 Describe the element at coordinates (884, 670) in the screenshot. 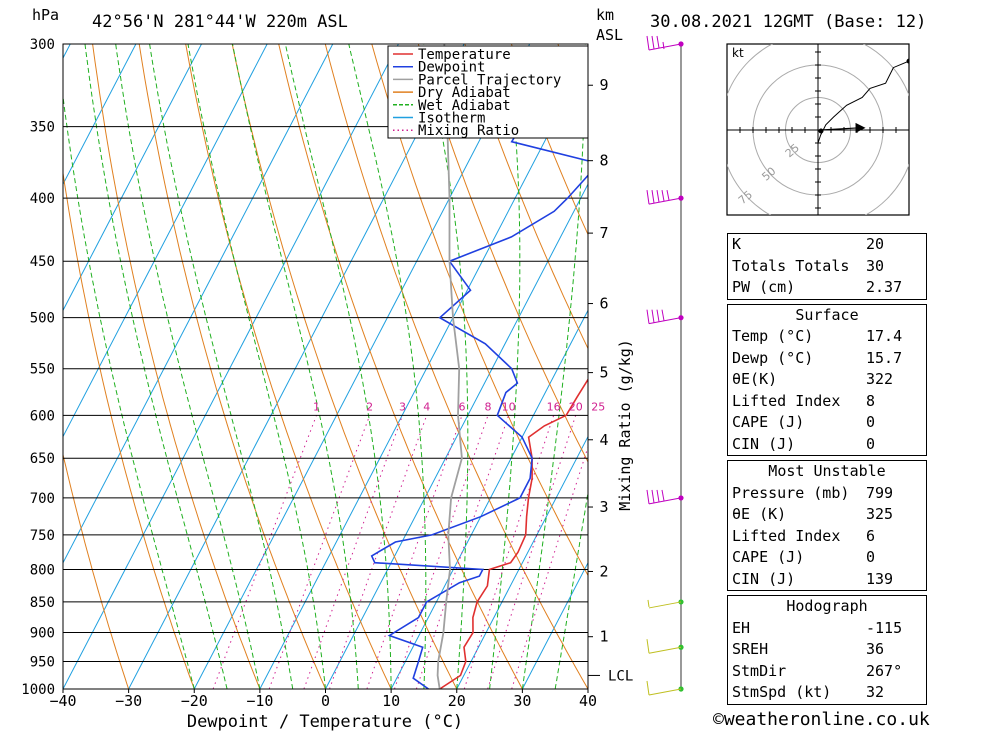

I see `index-value: 267°` at that location.